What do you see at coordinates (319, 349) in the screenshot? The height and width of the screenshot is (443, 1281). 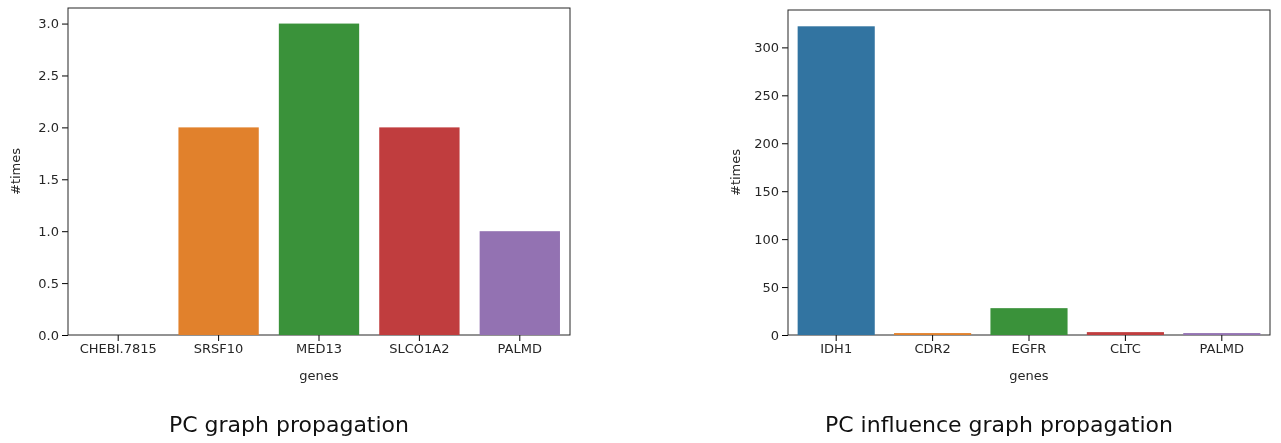 I see `x-tick-label: MED13` at bounding box center [319, 349].